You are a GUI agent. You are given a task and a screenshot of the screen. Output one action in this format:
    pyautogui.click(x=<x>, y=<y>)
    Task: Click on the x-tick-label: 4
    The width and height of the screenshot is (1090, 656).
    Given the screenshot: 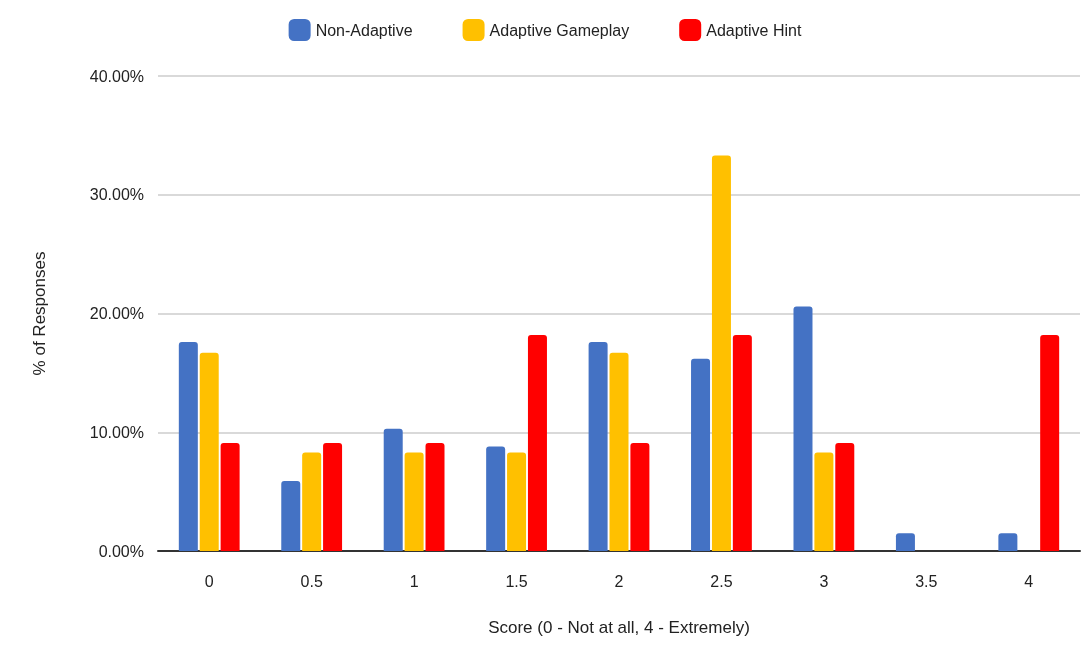 What is the action you would take?
    pyautogui.click(x=1029, y=581)
    